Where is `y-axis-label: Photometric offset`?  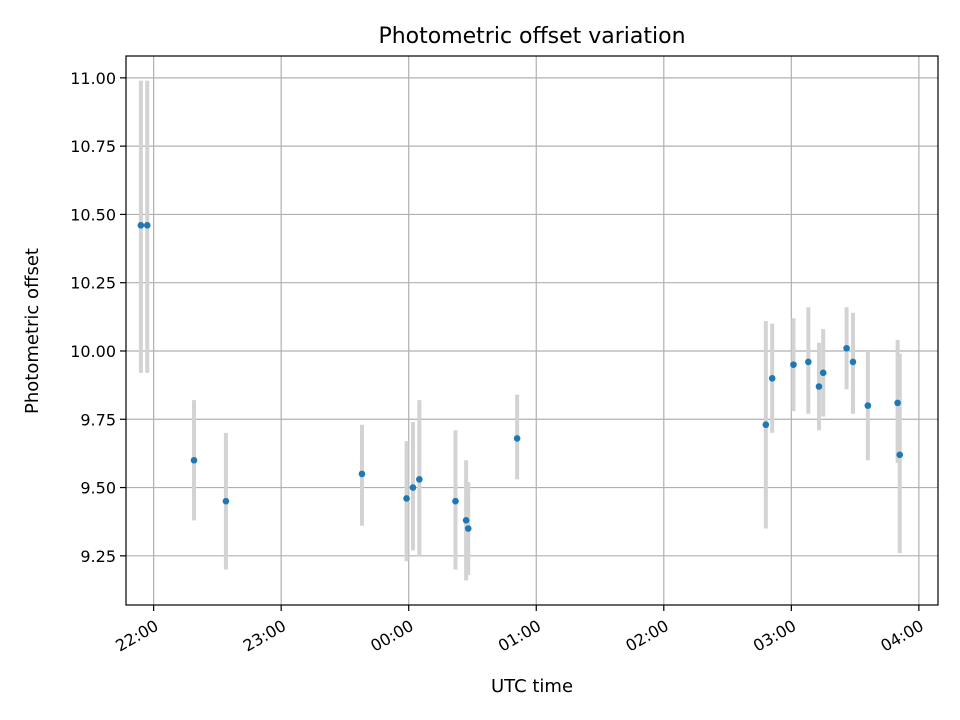
y-axis-label: Photometric offset is located at coordinates (32, 331).